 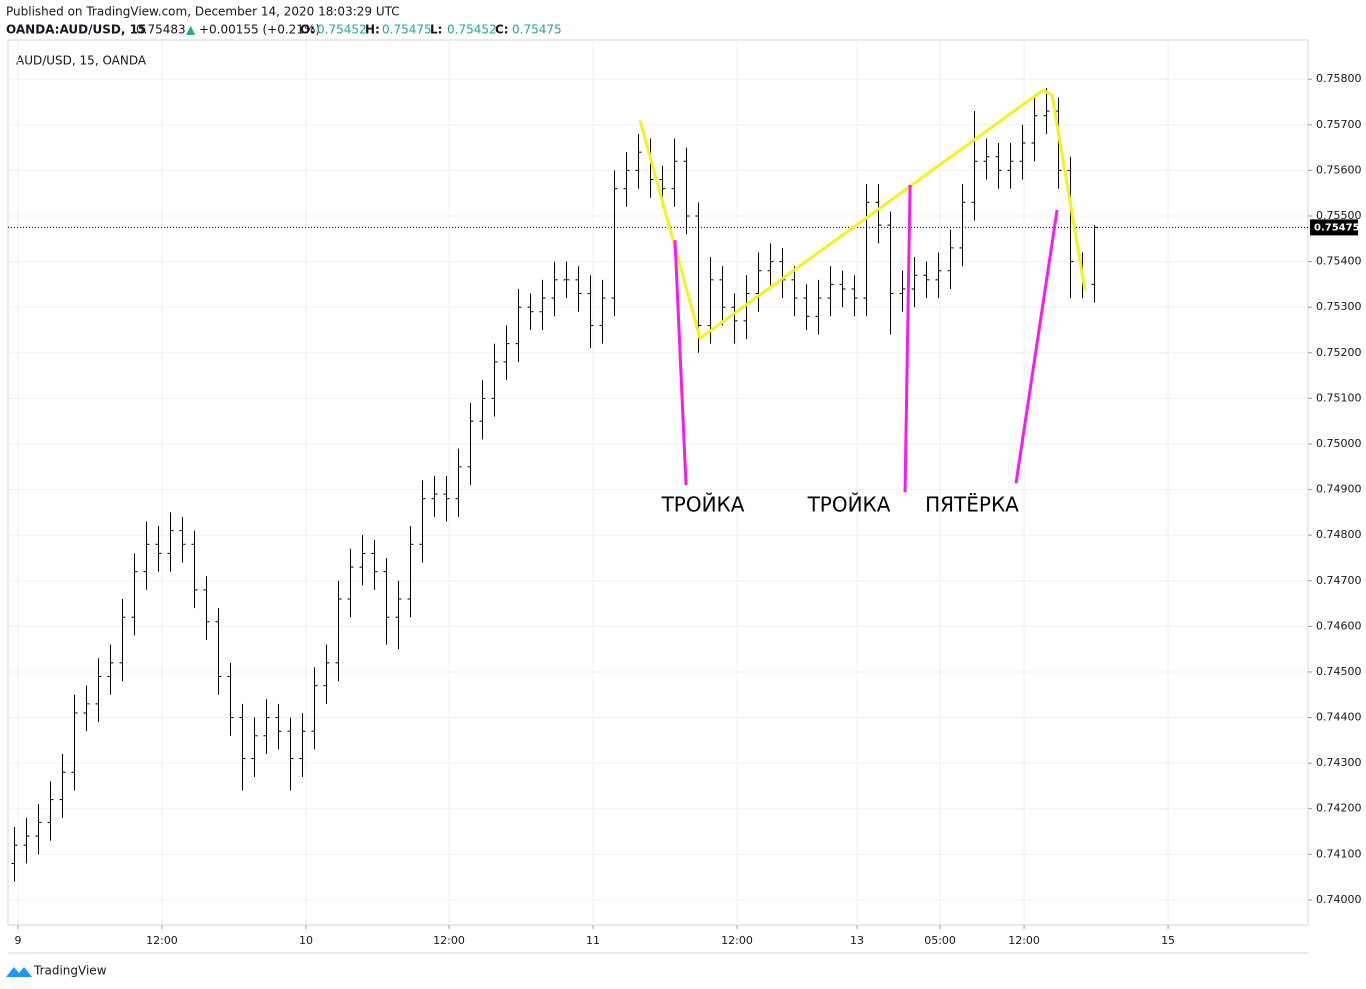 I want to click on last-price-label: 0.75475, so click(x=1337, y=227).